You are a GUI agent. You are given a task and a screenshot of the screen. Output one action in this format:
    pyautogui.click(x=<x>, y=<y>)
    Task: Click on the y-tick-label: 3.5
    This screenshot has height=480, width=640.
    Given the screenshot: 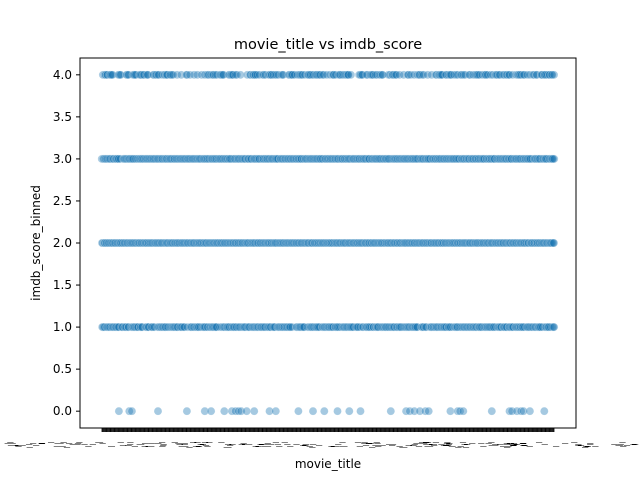 What is the action you would take?
    pyautogui.click(x=62, y=117)
    